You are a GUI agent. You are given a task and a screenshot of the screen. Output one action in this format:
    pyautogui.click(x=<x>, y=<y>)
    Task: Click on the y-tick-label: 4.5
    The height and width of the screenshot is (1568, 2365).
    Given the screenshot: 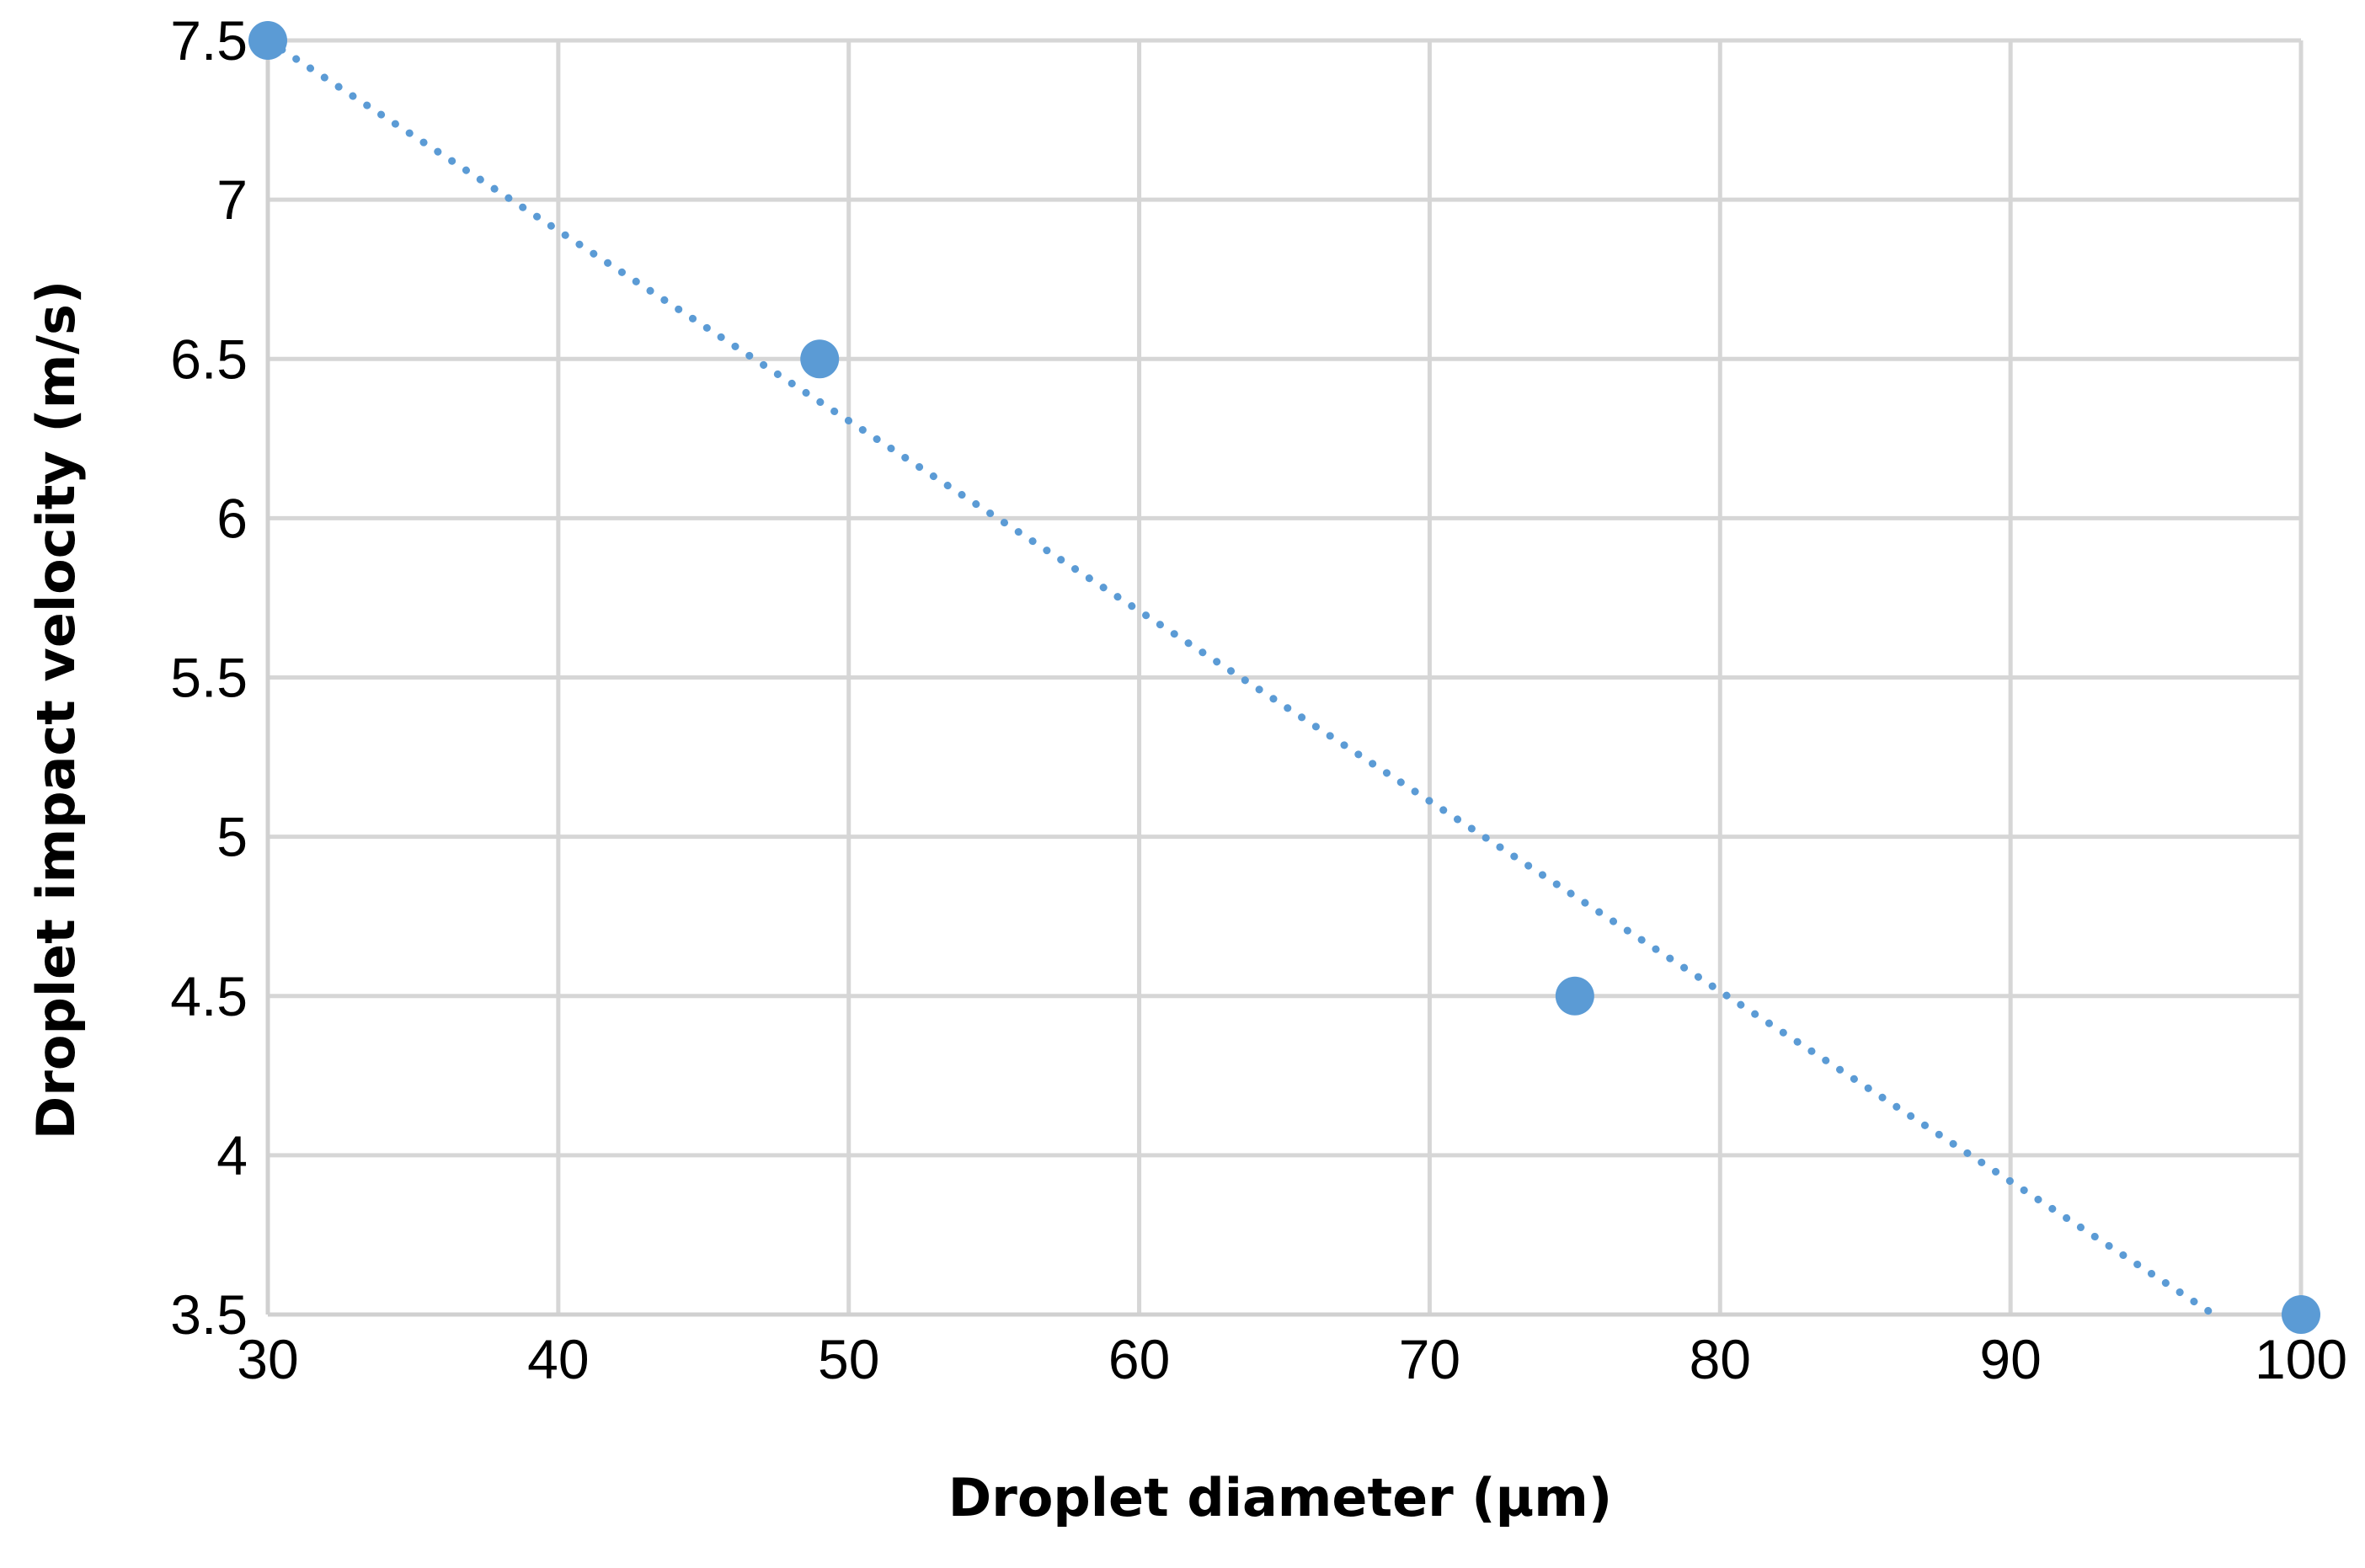 What is the action you would take?
    pyautogui.click(x=209, y=996)
    